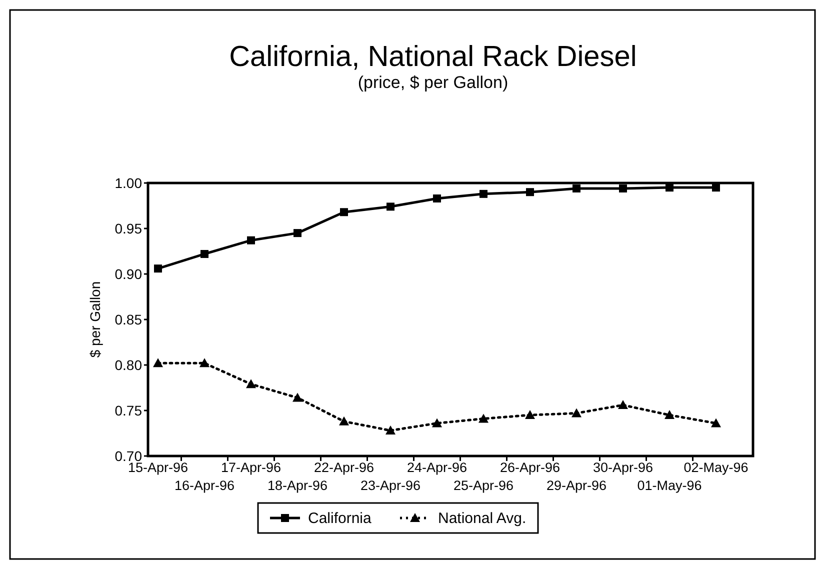 Image resolution: width=825 pixels, height=569 pixels. What do you see at coordinates (433, 82) in the screenshot?
I see `chart-subtitle: (price, $ per Gallon)` at bounding box center [433, 82].